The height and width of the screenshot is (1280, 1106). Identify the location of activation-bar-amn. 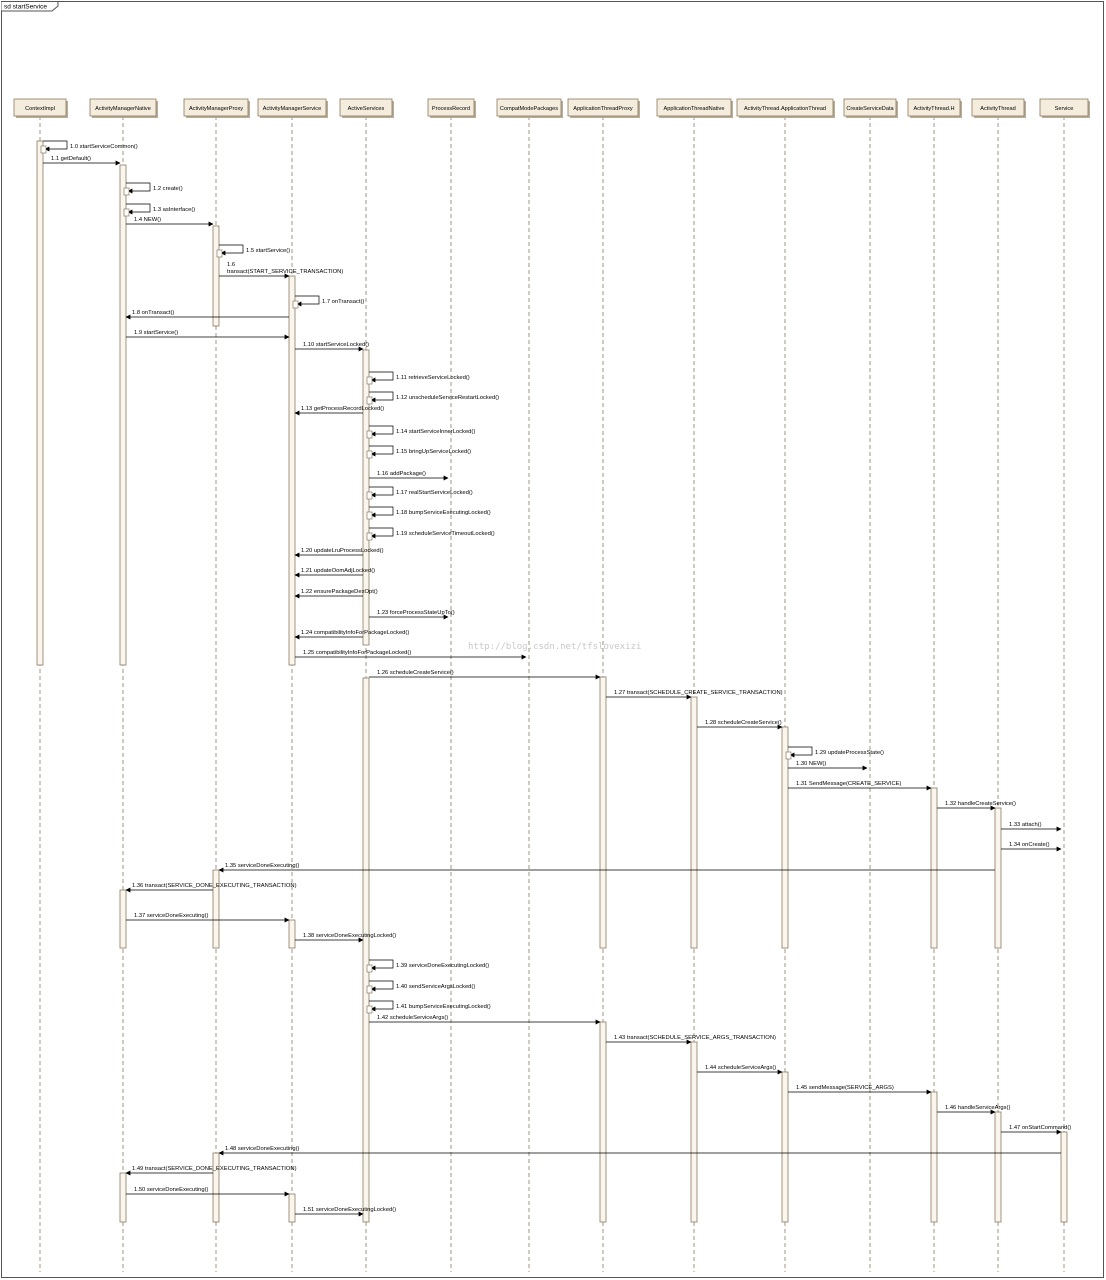
(123, 1197).